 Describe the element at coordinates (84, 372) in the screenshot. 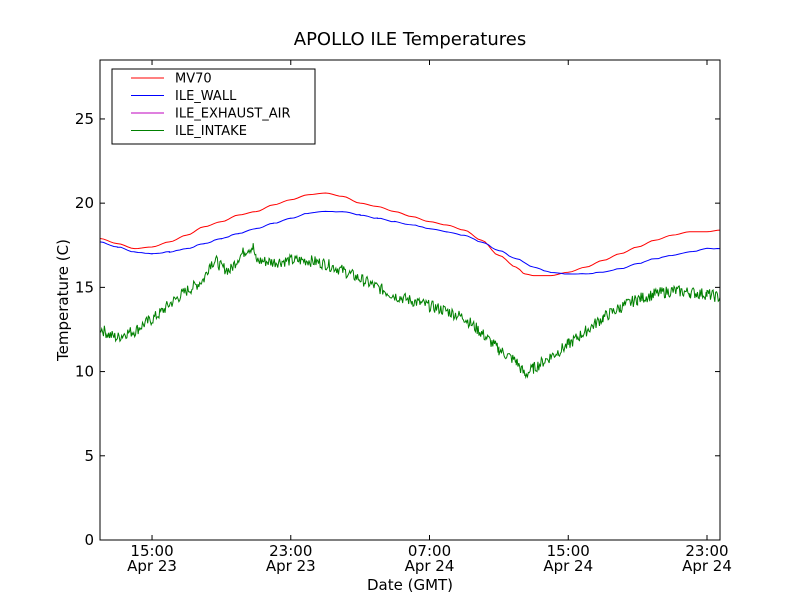

I see `y-tick-label: 10` at that location.